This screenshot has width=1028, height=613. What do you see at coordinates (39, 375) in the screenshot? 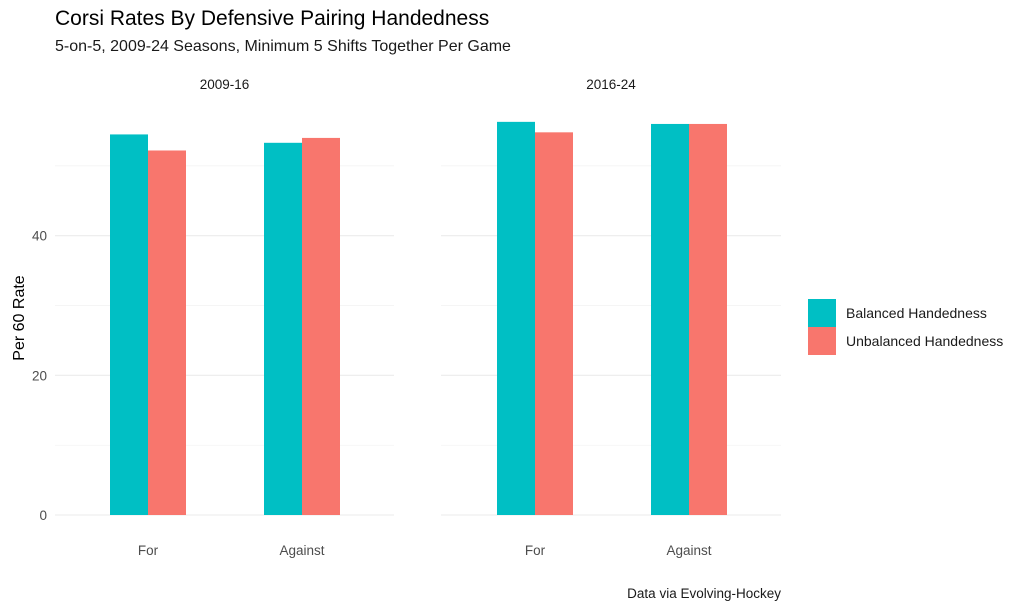
I see `y-tick-label: 20` at bounding box center [39, 375].